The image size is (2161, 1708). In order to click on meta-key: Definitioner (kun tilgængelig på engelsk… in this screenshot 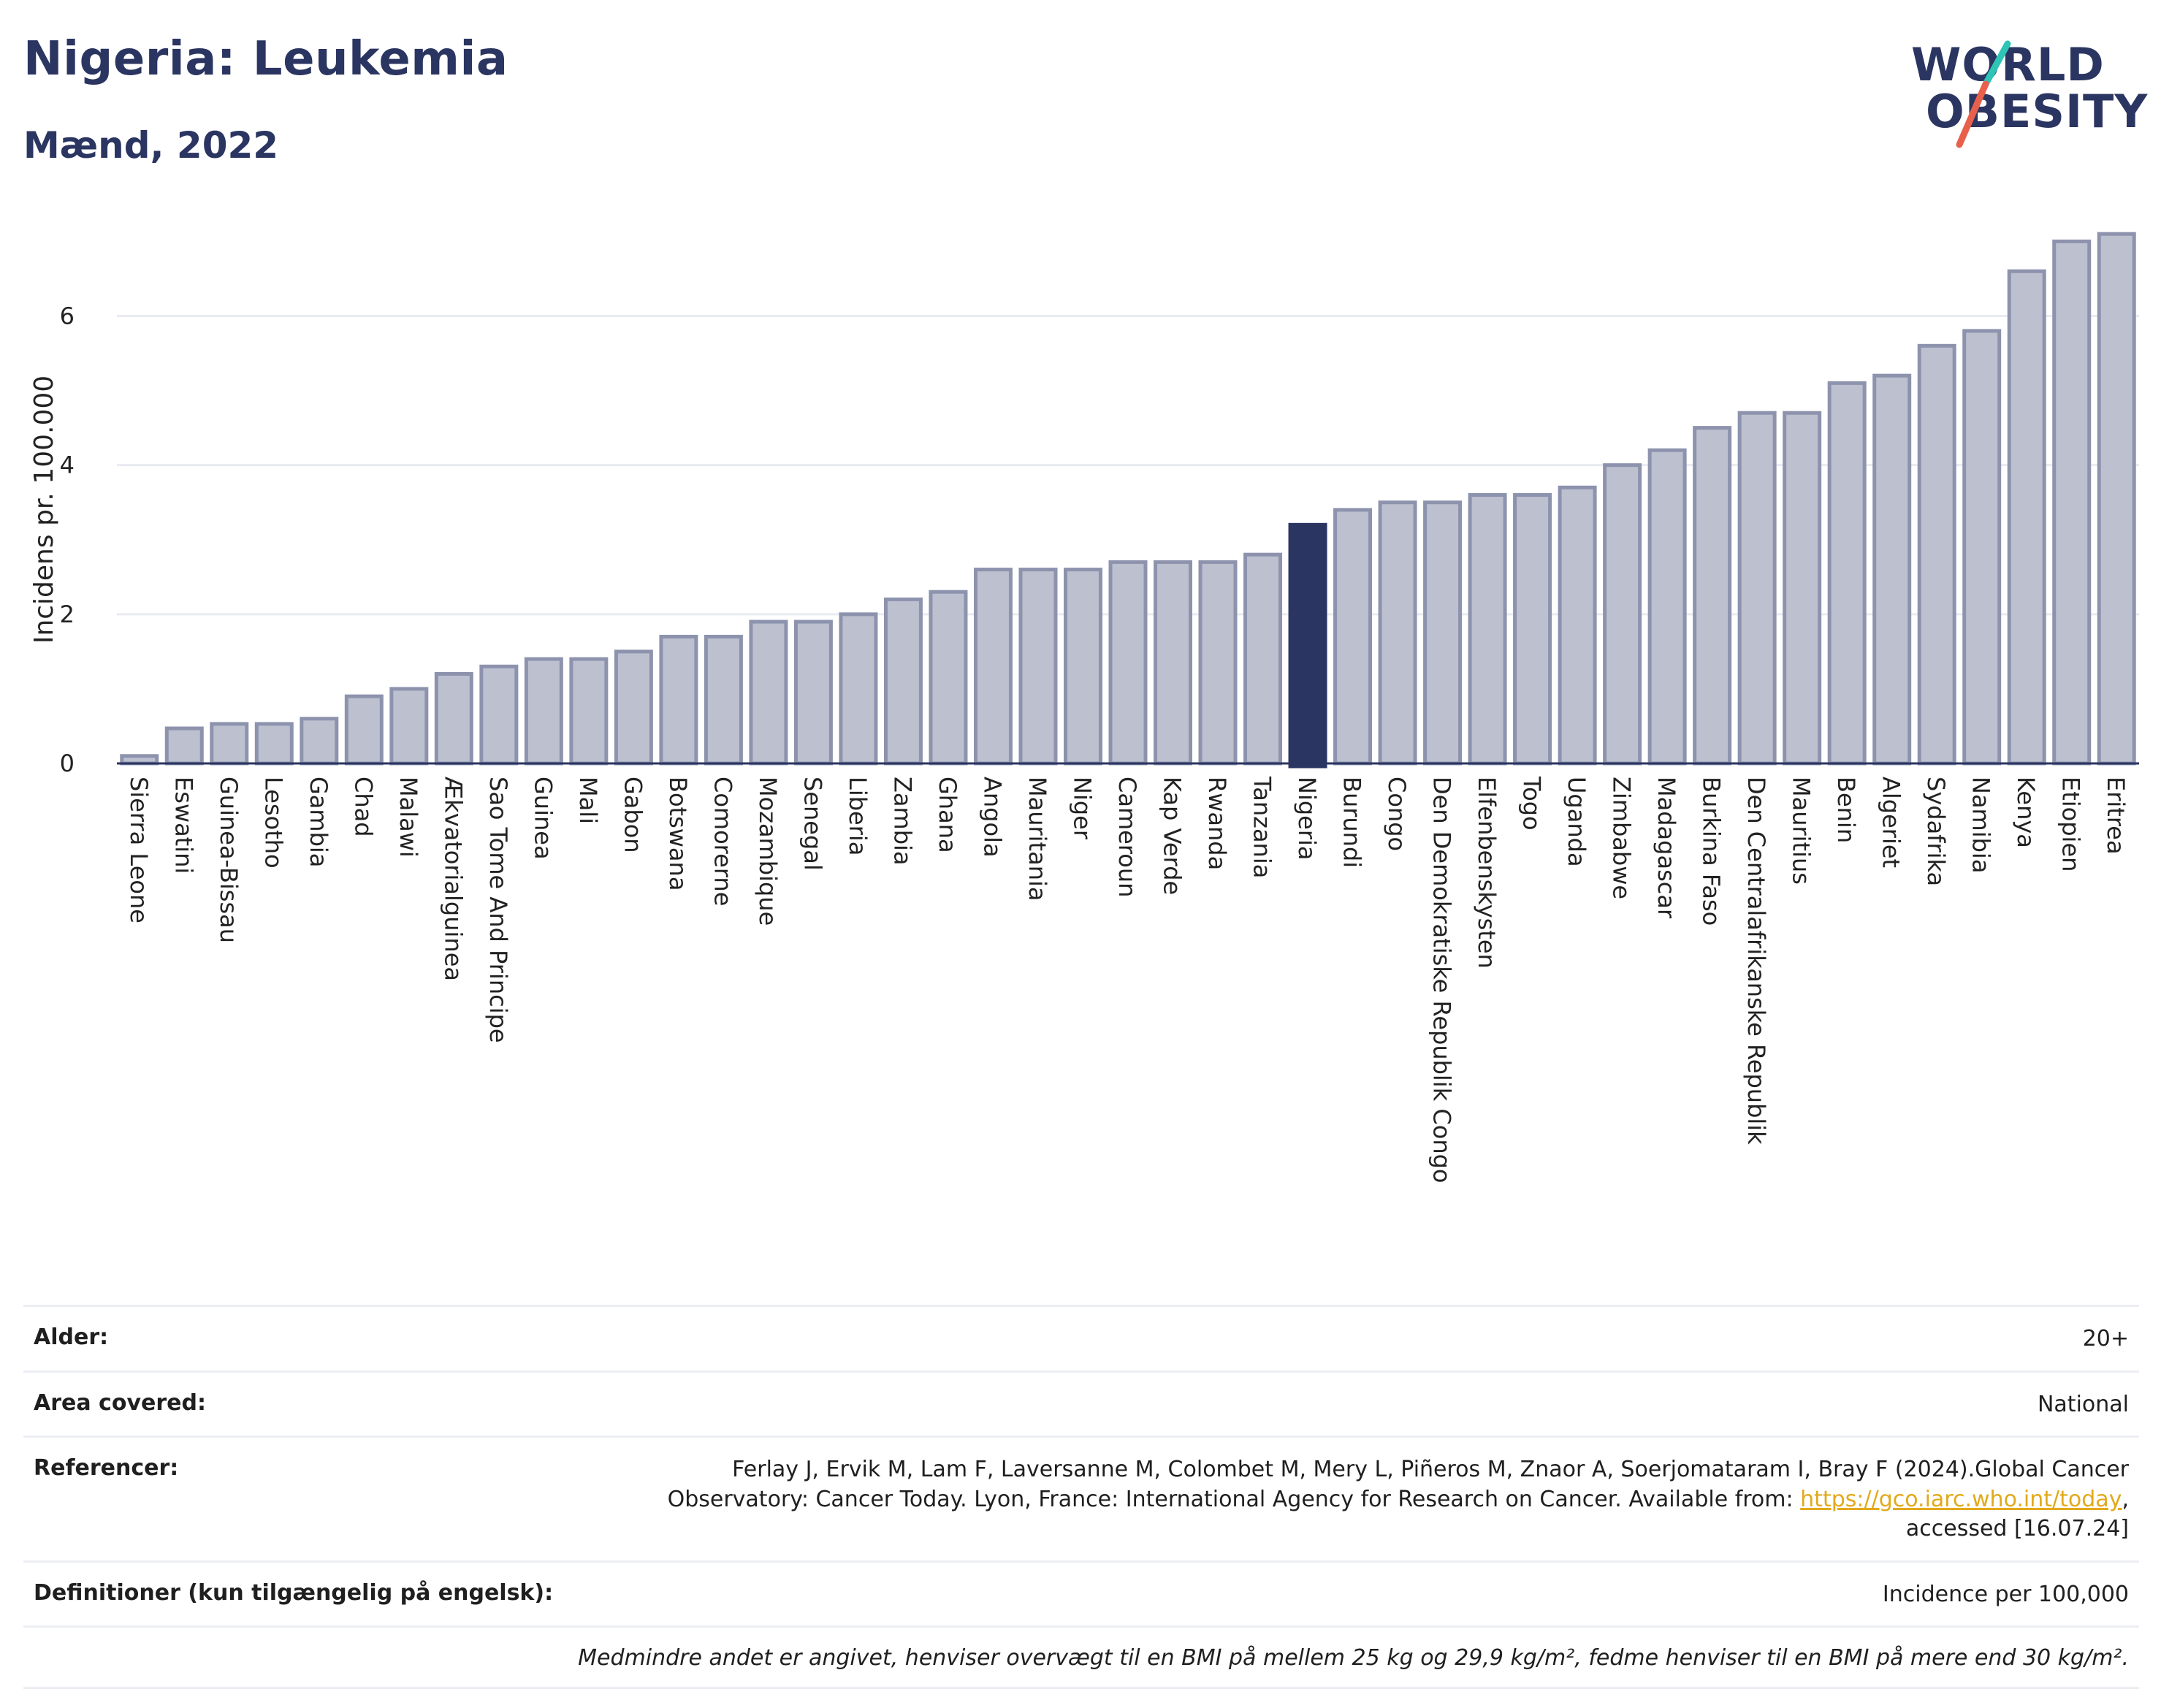, I will do `click(294, 1592)`.